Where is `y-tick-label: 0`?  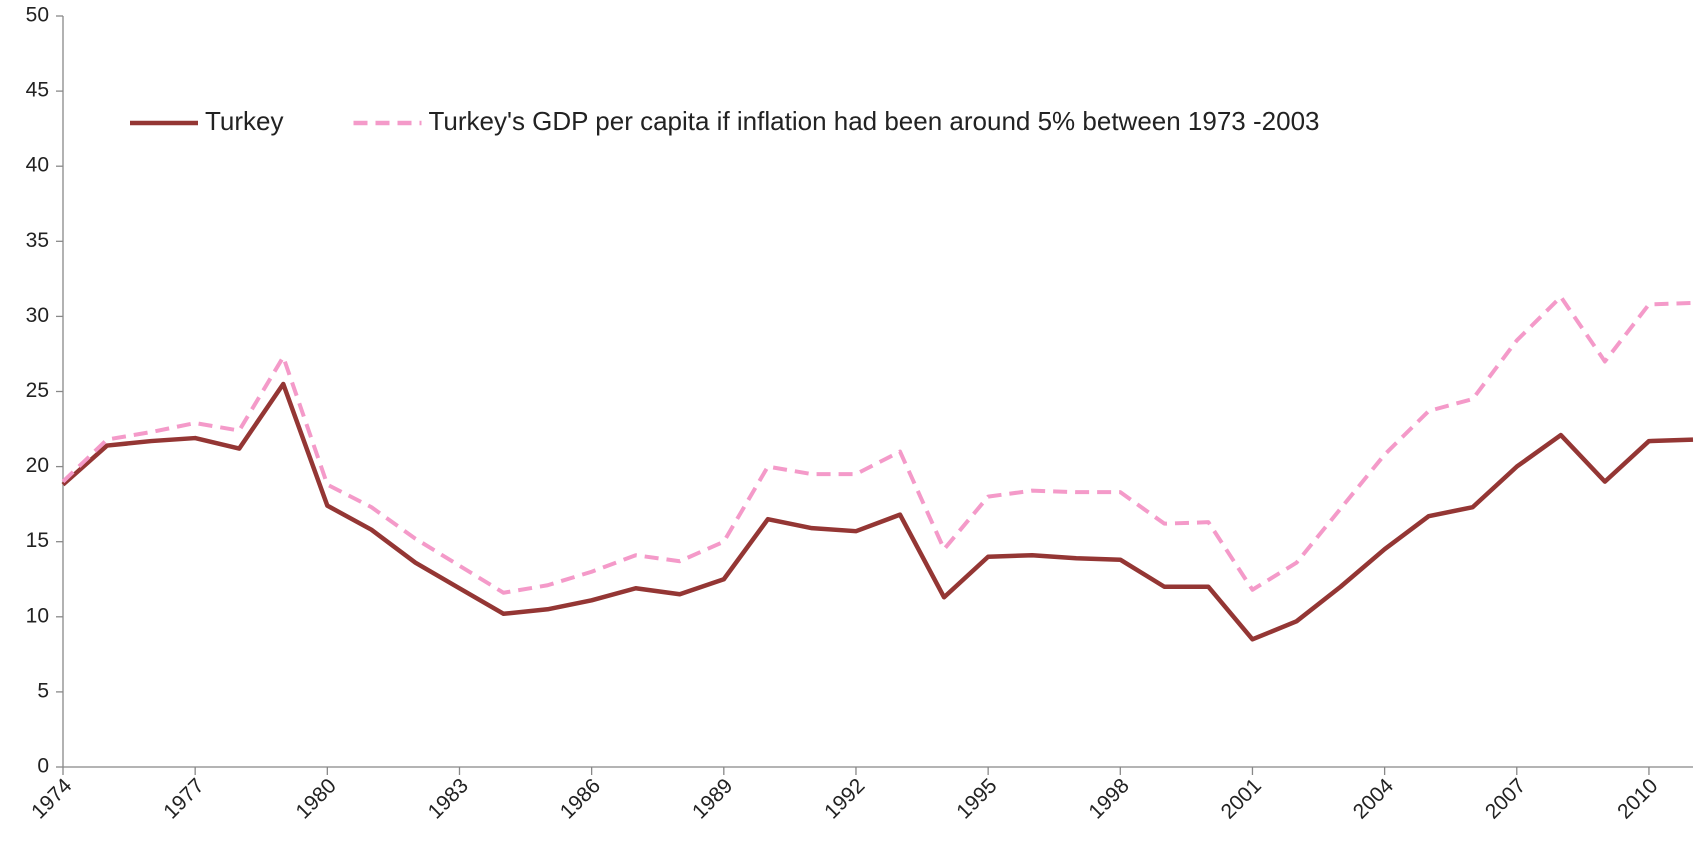
y-tick-label: 0 is located at coordinates (43, 766).